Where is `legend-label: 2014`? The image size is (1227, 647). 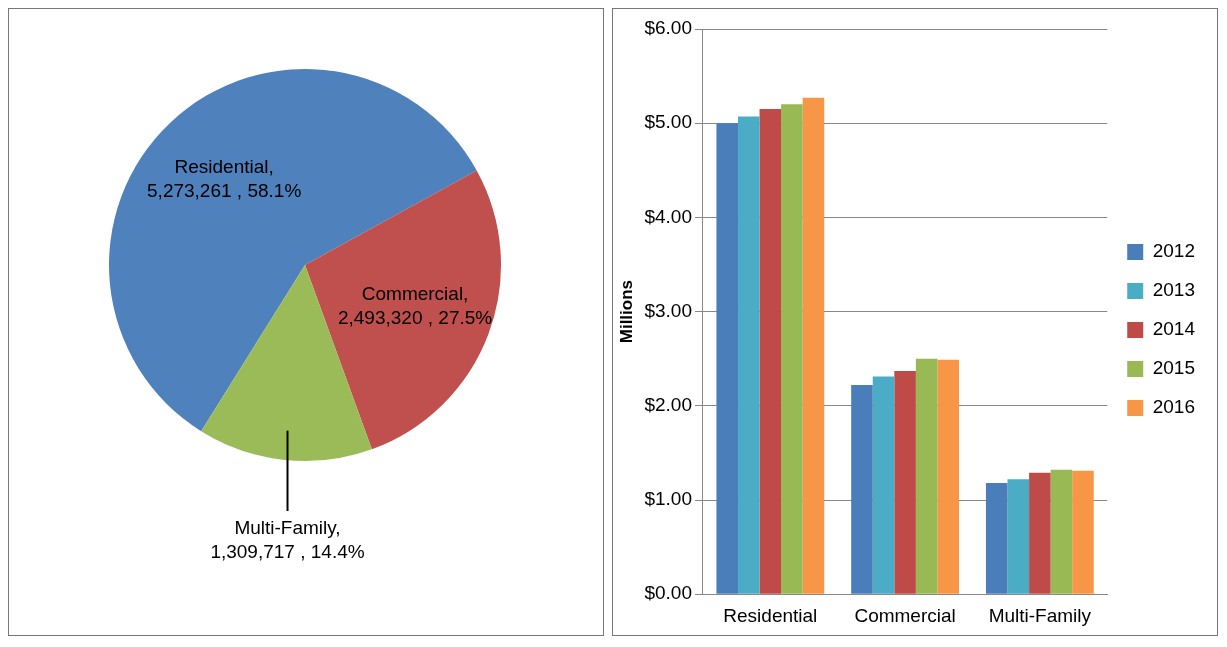
legend-label: 2014 is located at coordinates (1174, 329).